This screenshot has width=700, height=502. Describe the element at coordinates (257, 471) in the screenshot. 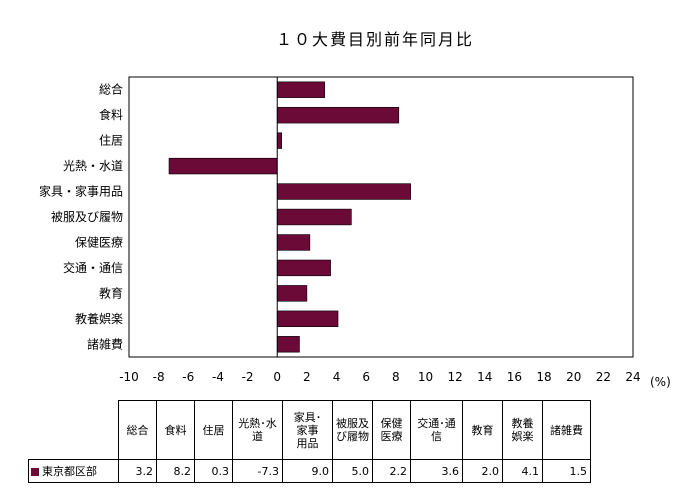

I see `table-cell: -7.3` at that location.